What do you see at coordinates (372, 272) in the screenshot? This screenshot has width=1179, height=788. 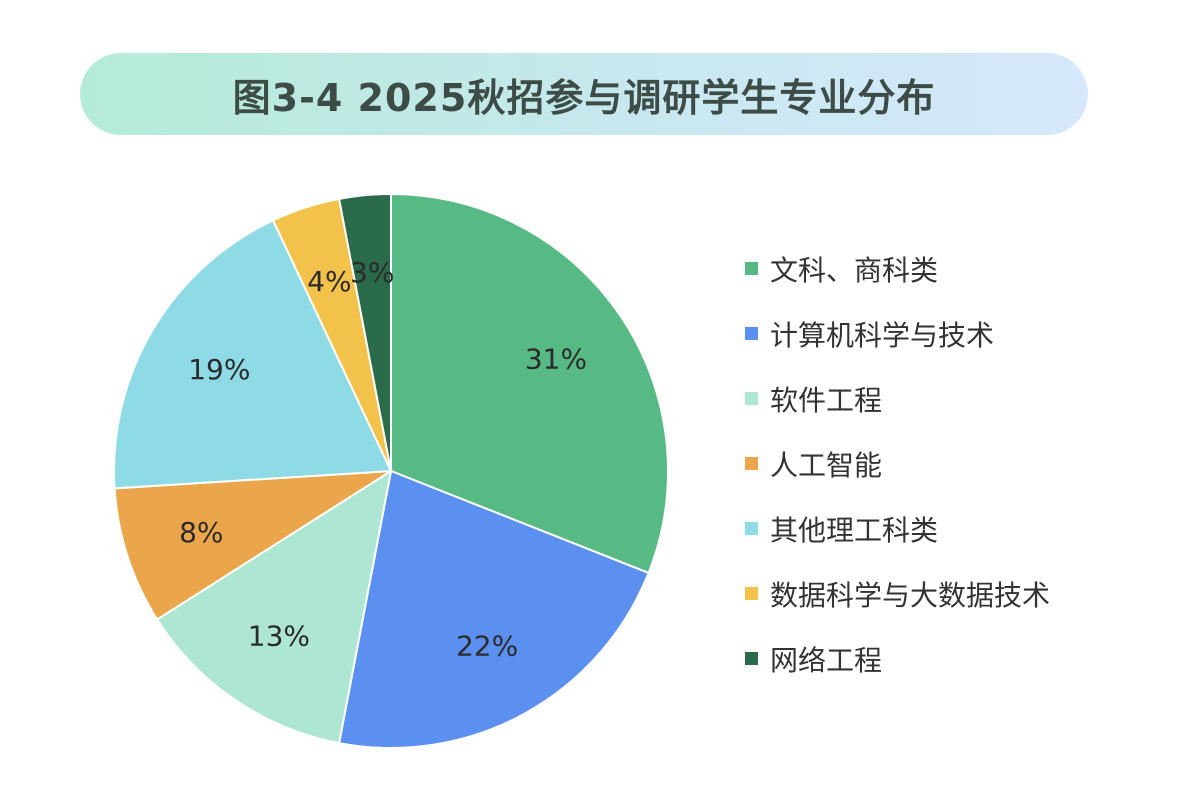 I see `slice-percent-label: 3%` at bounding box center [372, 272].